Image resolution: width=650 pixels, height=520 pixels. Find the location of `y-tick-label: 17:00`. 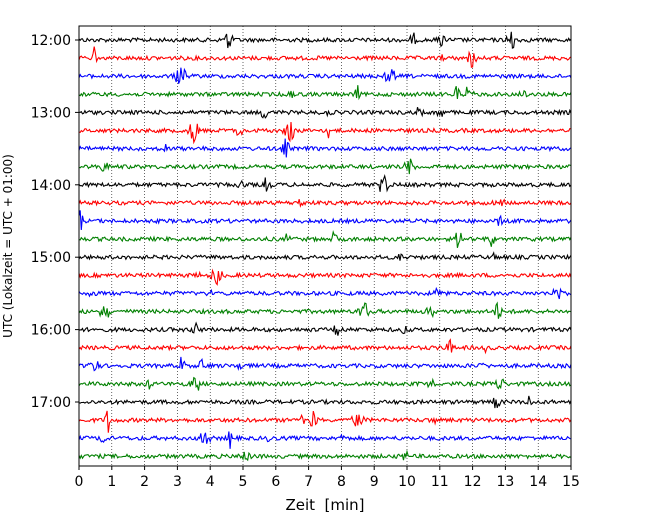

y-tick-label: 17:00 is located at coordinates (51, 403).